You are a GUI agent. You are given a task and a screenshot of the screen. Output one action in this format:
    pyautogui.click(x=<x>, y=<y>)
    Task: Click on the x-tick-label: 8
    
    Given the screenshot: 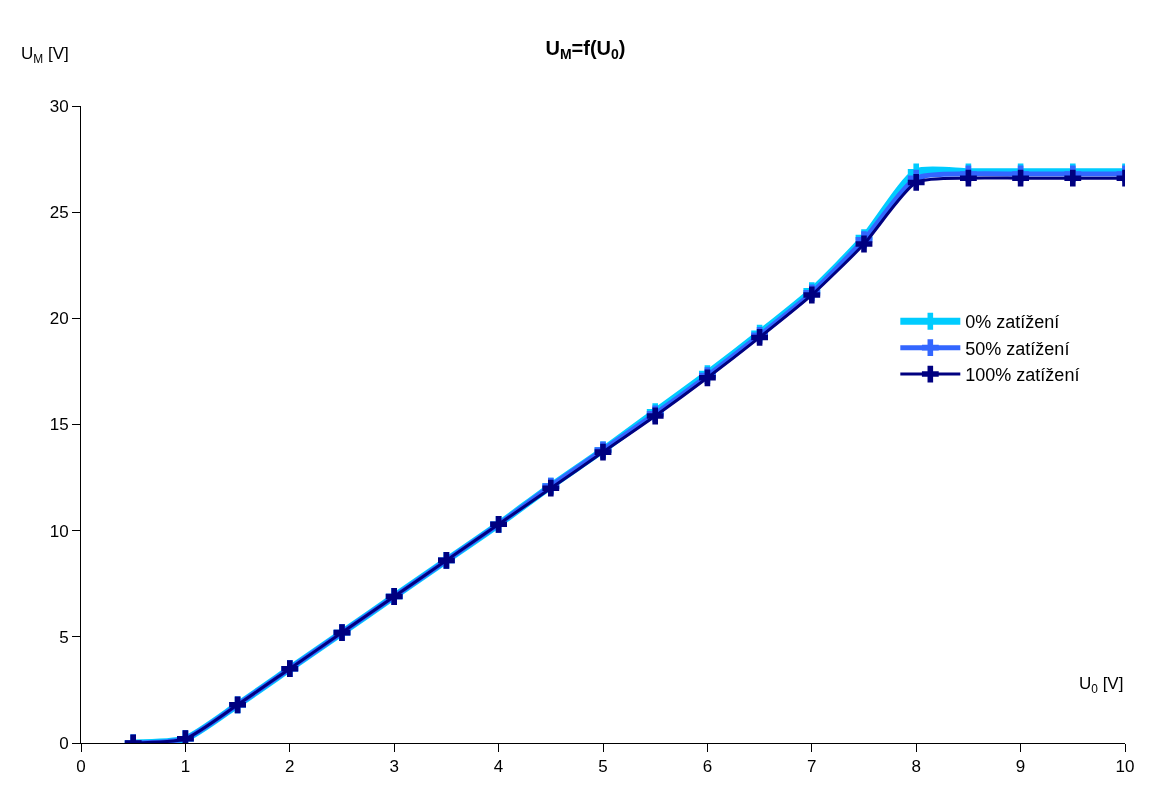 What is the action you would take?
    pyautogui.click(x=916, y=767)
    